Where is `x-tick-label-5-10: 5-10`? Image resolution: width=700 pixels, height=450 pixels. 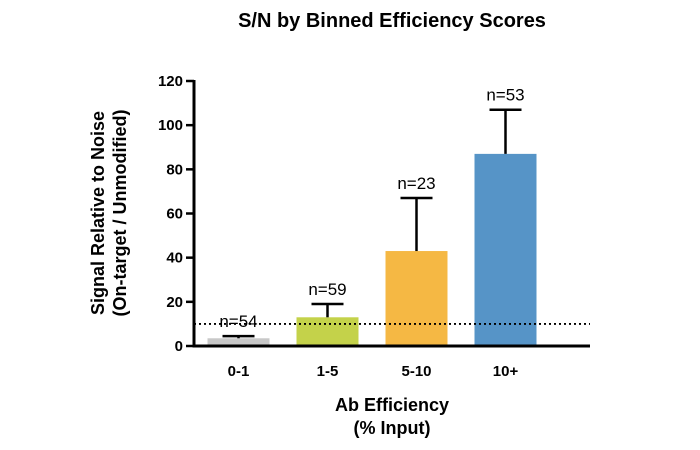
x-tick-label-5-10: 5-10 is located at coordinates (416, 371).